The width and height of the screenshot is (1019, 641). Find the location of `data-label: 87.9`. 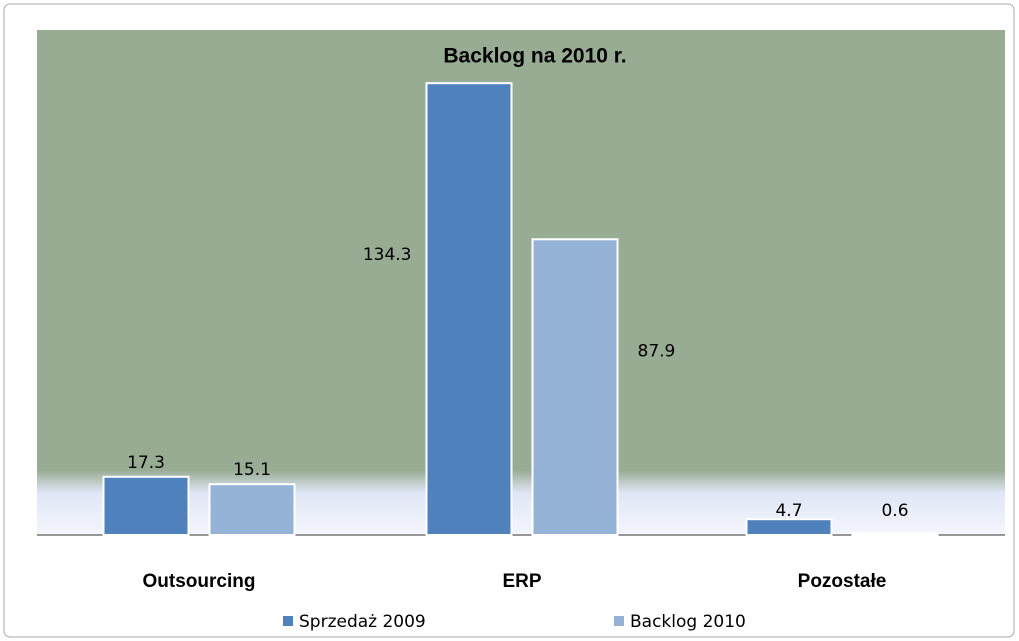

data-label: 87.9 is located at coordinates (657, 352).